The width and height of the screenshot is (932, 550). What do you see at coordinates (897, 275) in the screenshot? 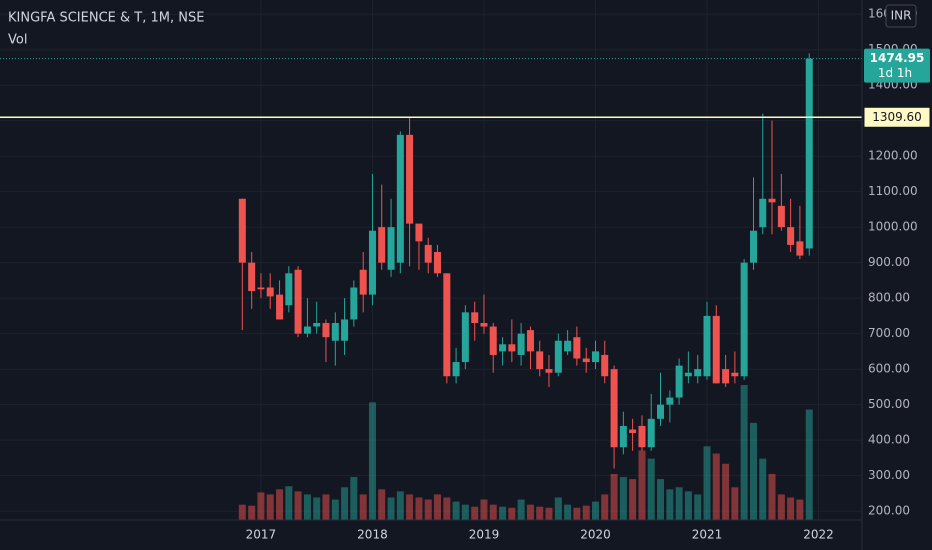
I see `price-axis` at bounding box center [897, 275].